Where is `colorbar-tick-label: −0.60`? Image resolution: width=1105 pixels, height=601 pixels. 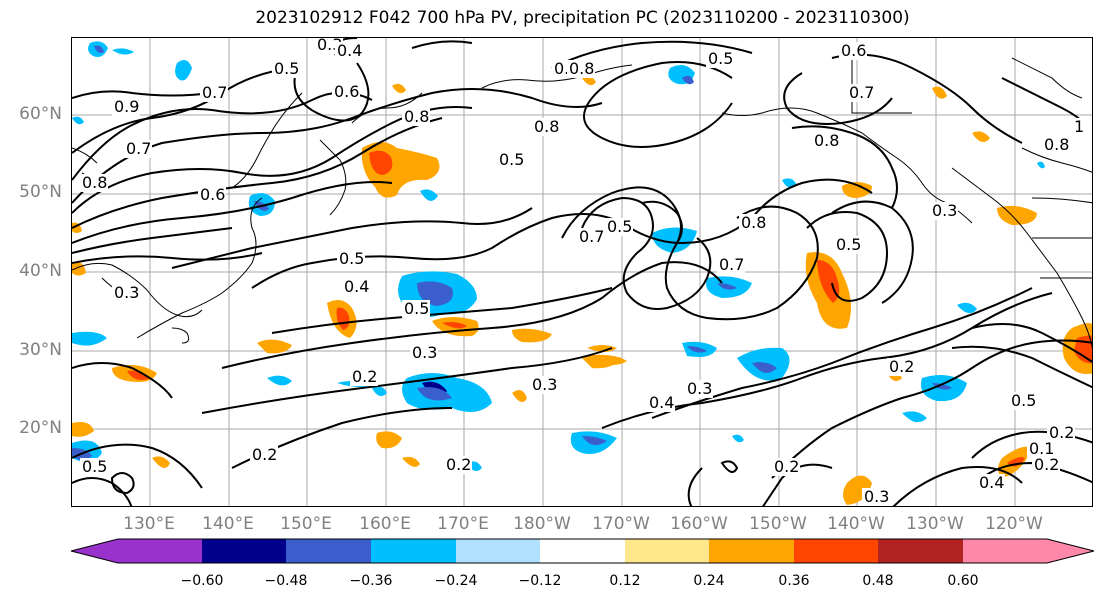
colorbar-tick-label: −0.60 is located at coordinates (202, 581).